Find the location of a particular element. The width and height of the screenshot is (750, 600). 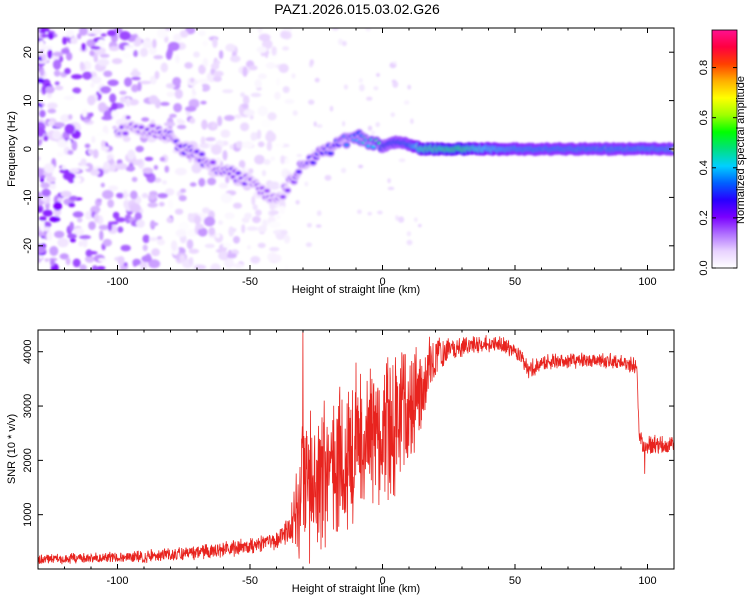

y-tick-label: 2000 is located at coordinates (28, 460).